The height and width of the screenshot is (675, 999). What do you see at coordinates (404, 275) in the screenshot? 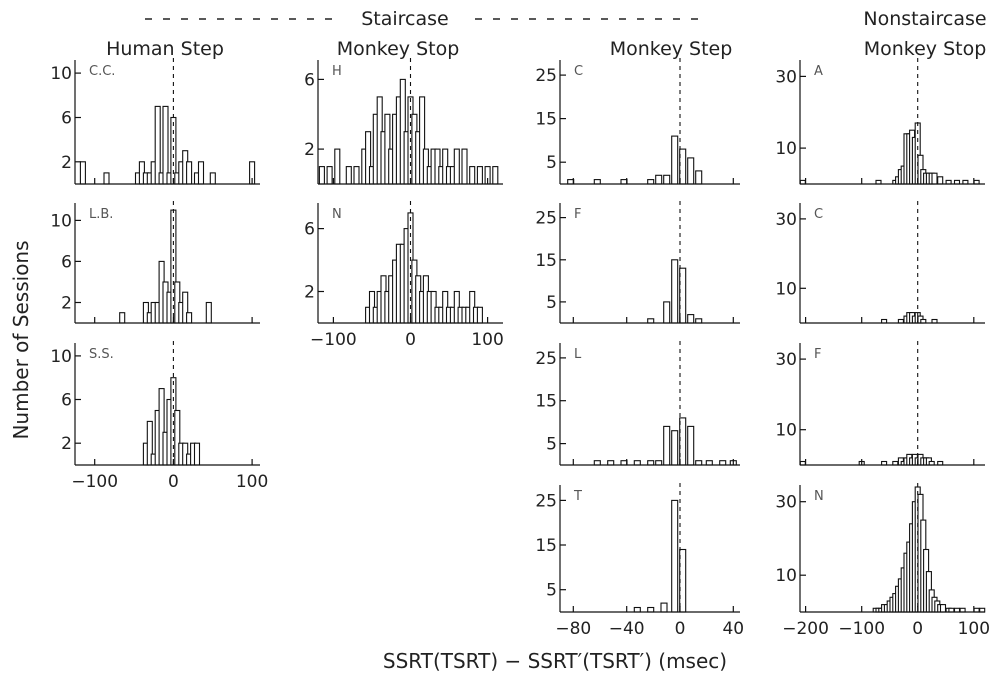
I see `histogram-panel: 2 6 −100 0 100 N` at bounding box center [404, 275].